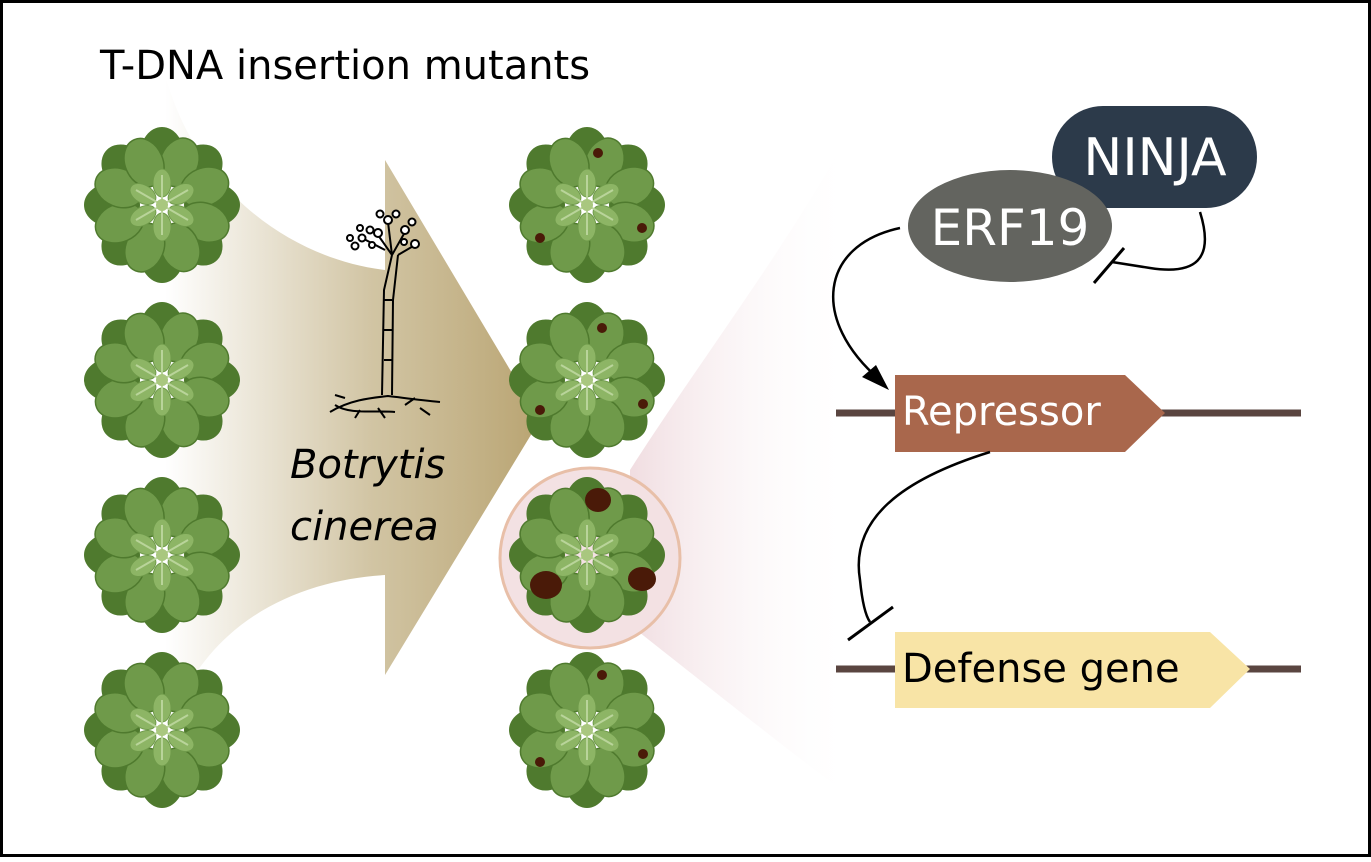  I want to click on ninja-label: NINJA, so click(1155, 158).